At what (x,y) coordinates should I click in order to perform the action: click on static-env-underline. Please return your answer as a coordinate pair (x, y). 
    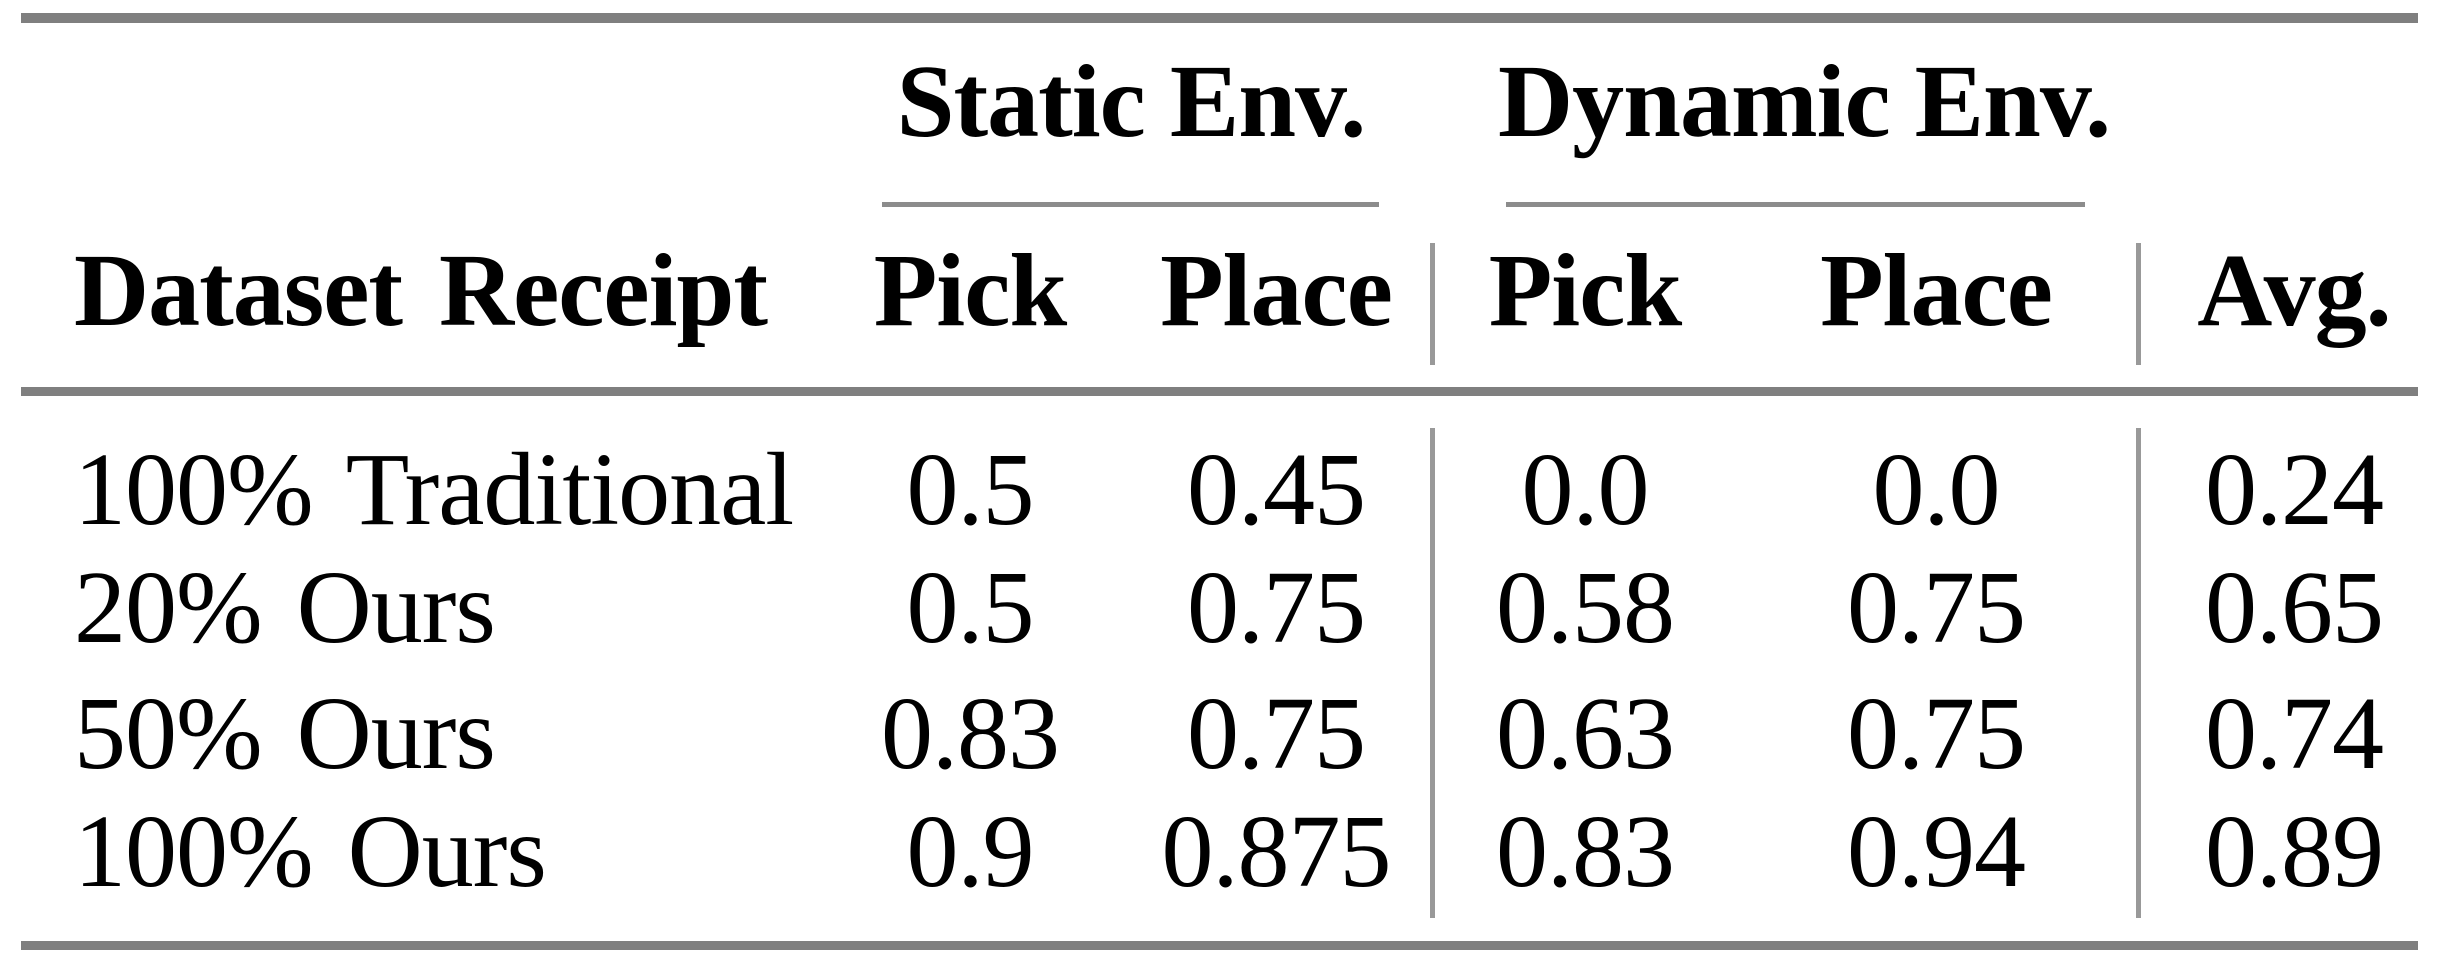
    Looking at the image, I should click on (1130, 204).